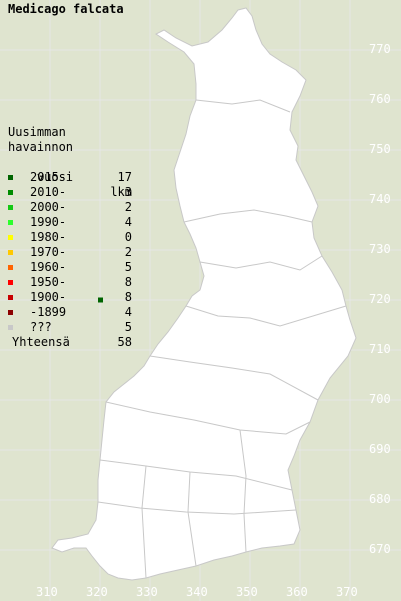 This screenshot has width=401, height=601. Describe the element at coordinates (48, 252) in the screenshot. I see `legend-label: 1970-` at that location.